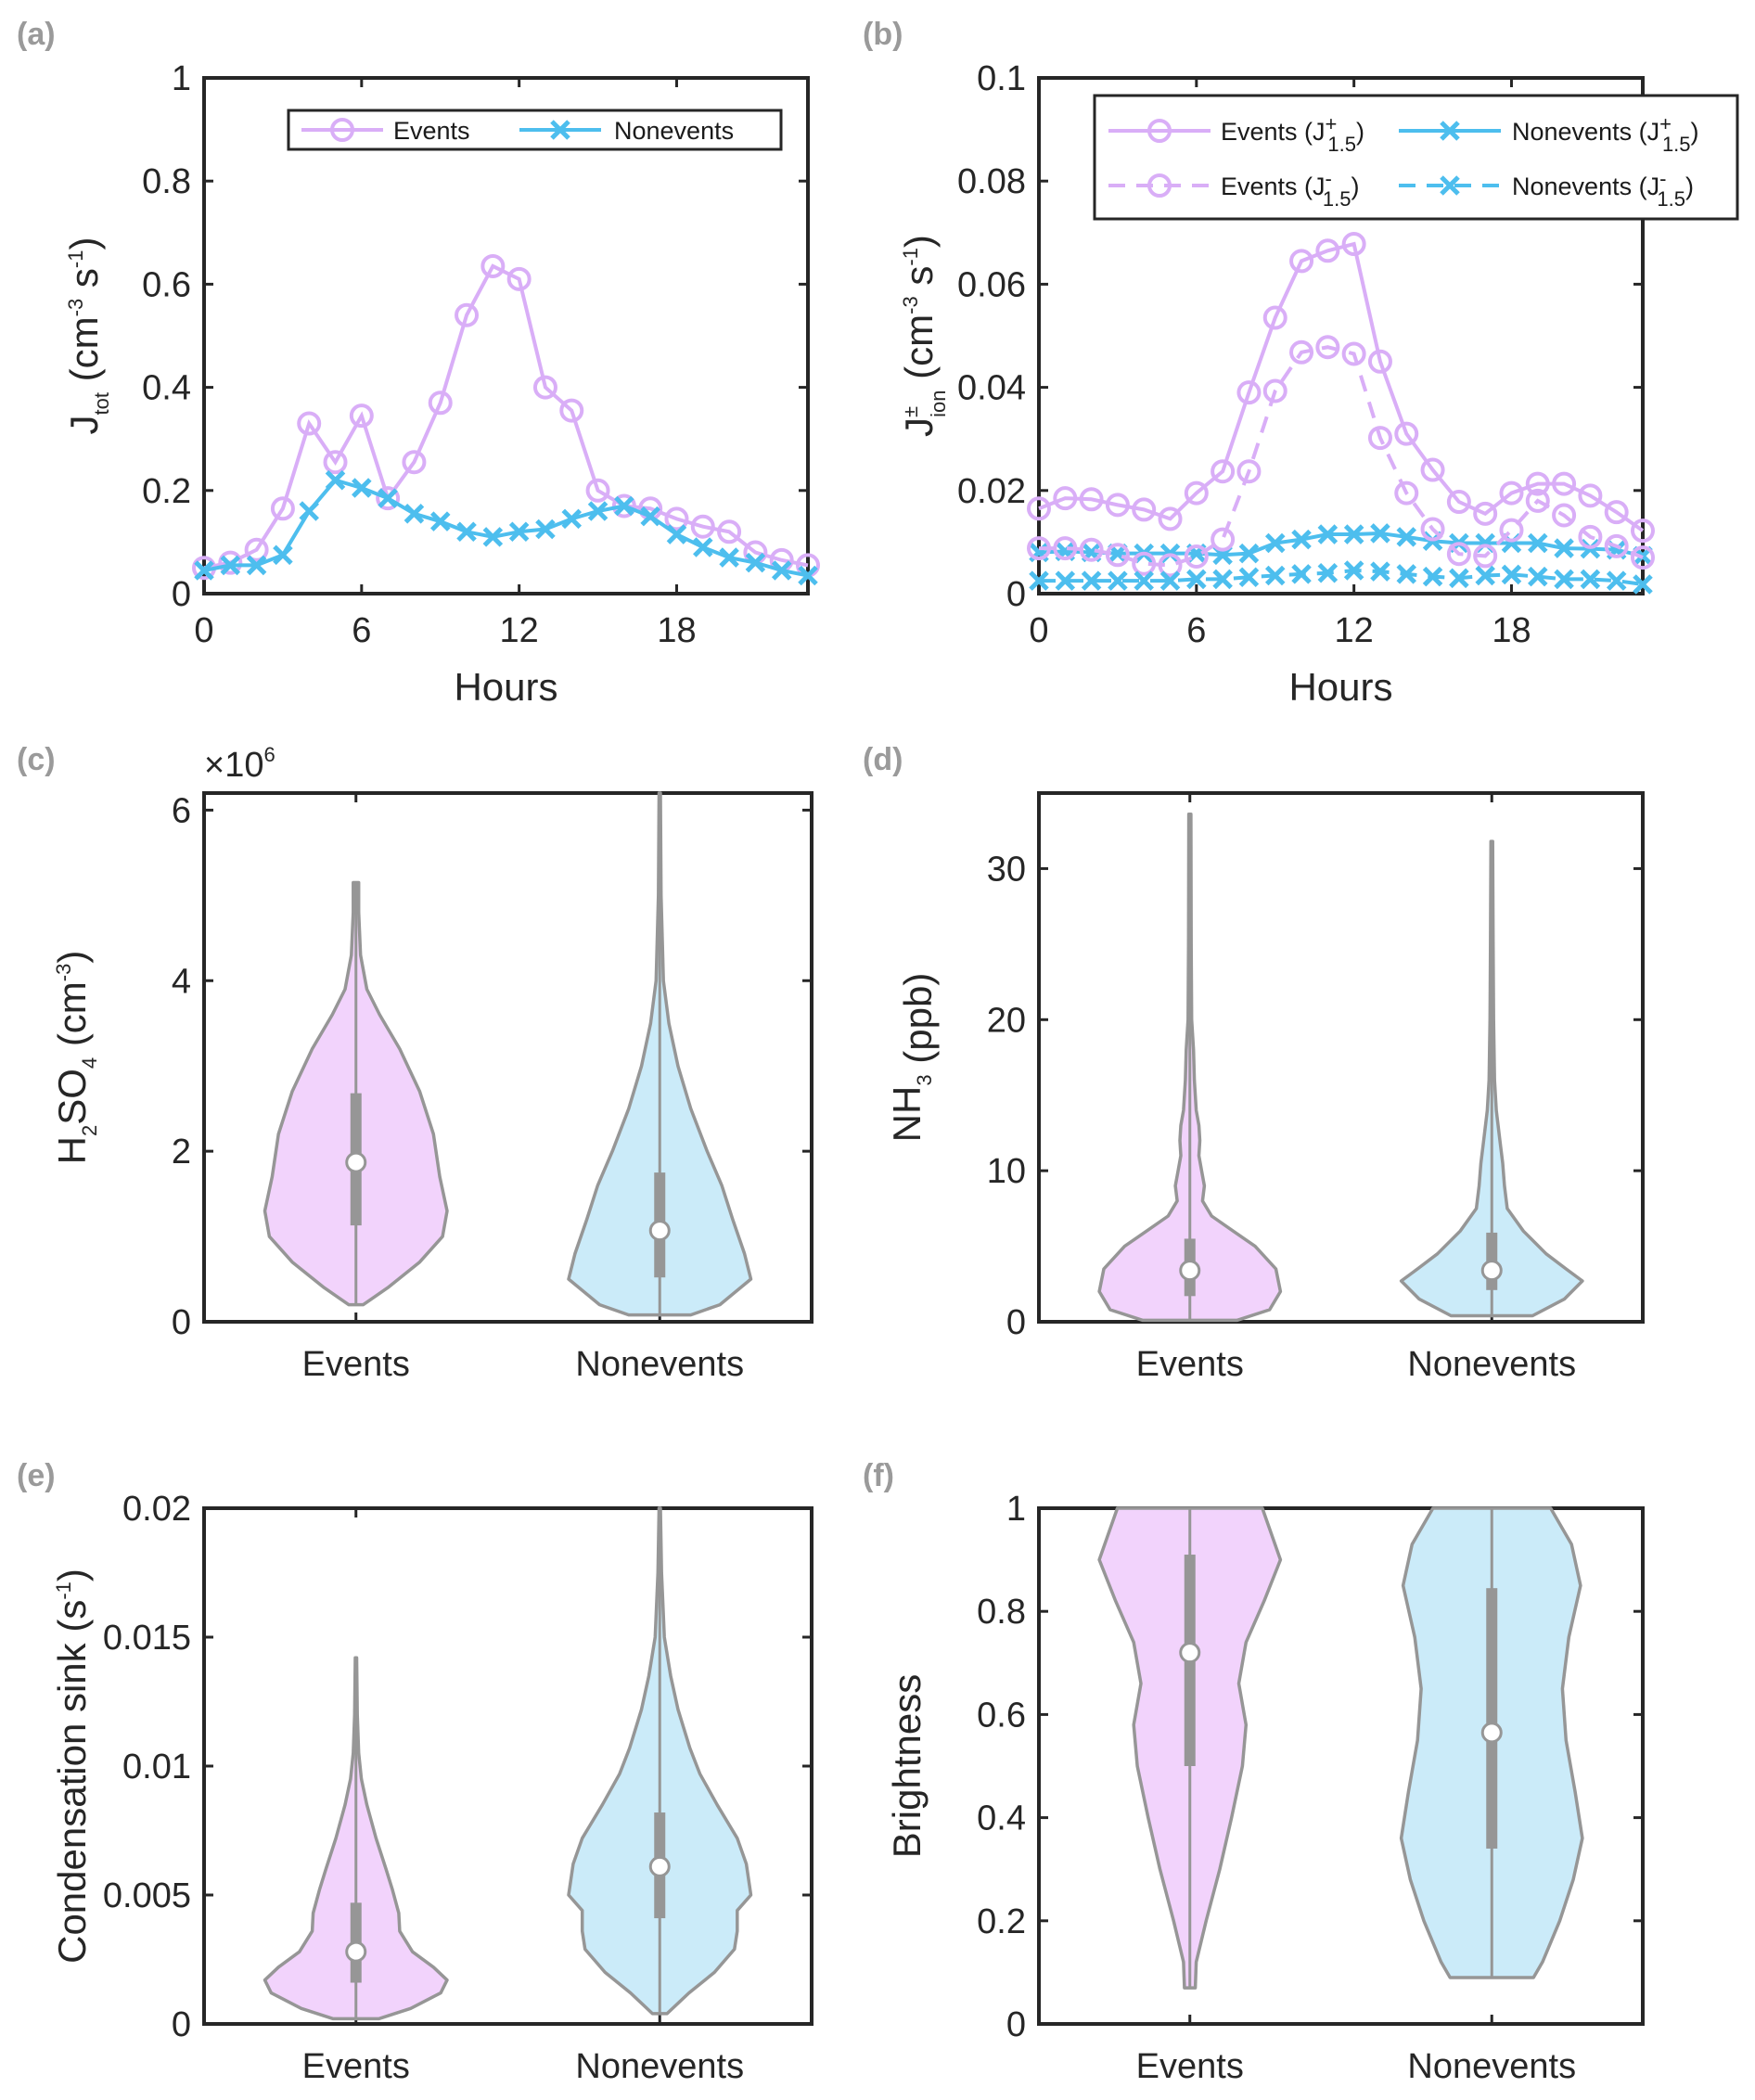 Image resolution: width=1755 pixels, height=2100 pixels. What do you see at coordinates (660, 1761) in the screenshot?
I see `violin-nonevents` at bounding box center [660, 1761].